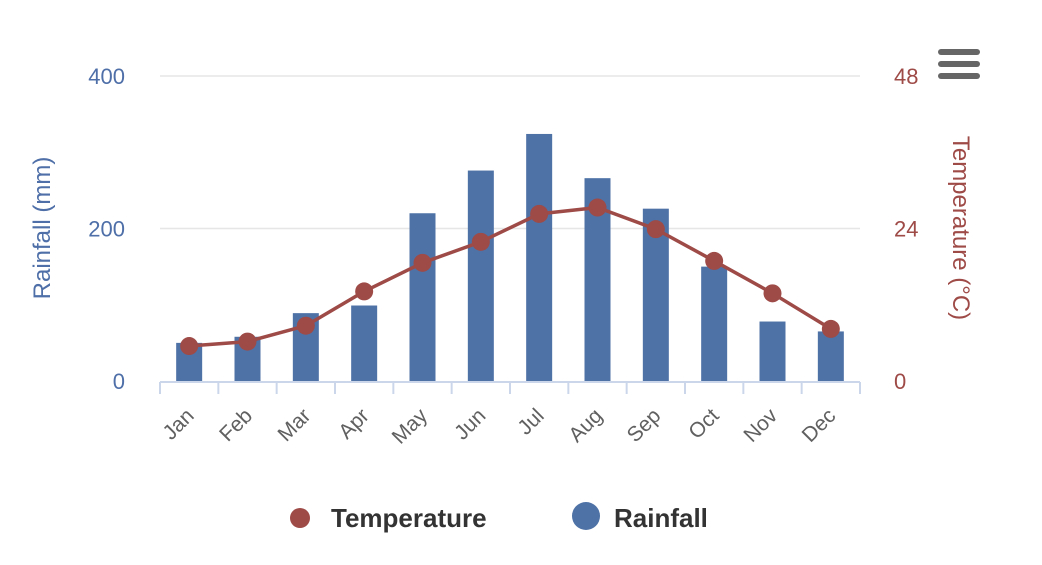  Describe the element at coordinates (353, 423) in the screenshot. I see `x-axis-tick-label: Apr` at that location.